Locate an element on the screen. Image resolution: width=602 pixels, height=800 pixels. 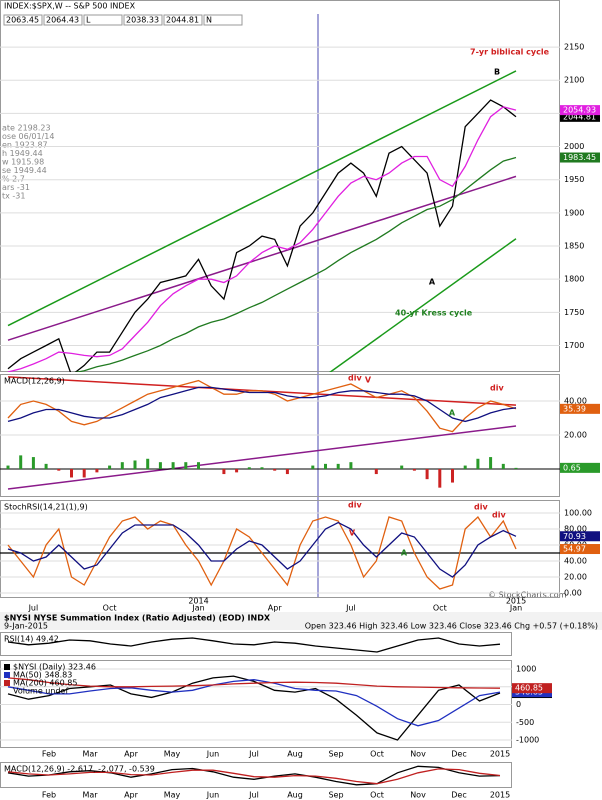
info-line: ars -31 is located at coordinates (16, 187).